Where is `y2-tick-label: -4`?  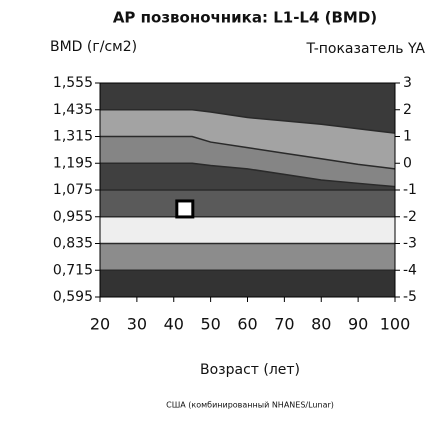
y2-tick-label: -4 is located at coordinates (410, 270).